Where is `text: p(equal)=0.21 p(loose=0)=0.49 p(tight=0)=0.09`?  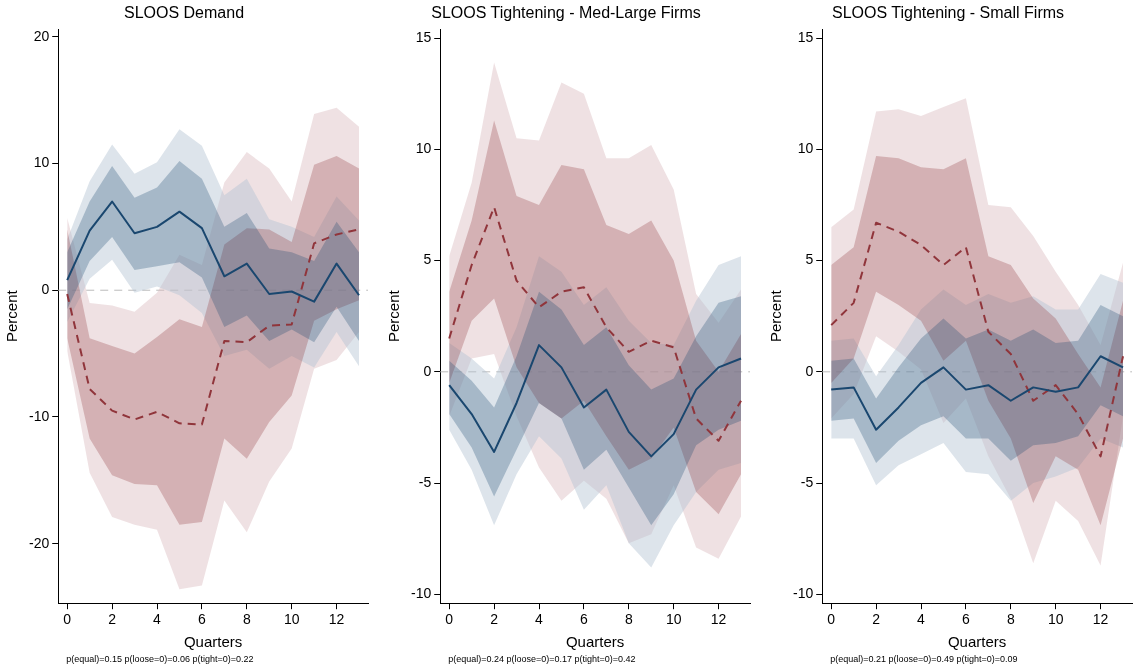
text: p(equal)=0.21 p(loose=0)=0.49 p(tight=0)=0.09 is located at coordinates (924, 658).